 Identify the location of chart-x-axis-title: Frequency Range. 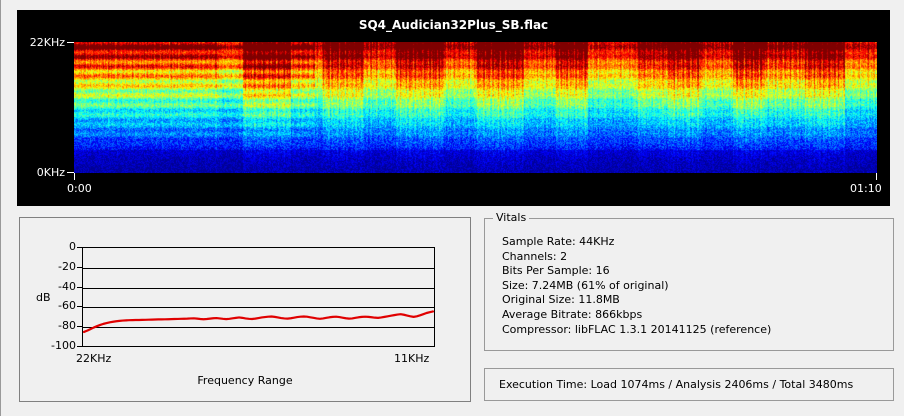
(245, 380).